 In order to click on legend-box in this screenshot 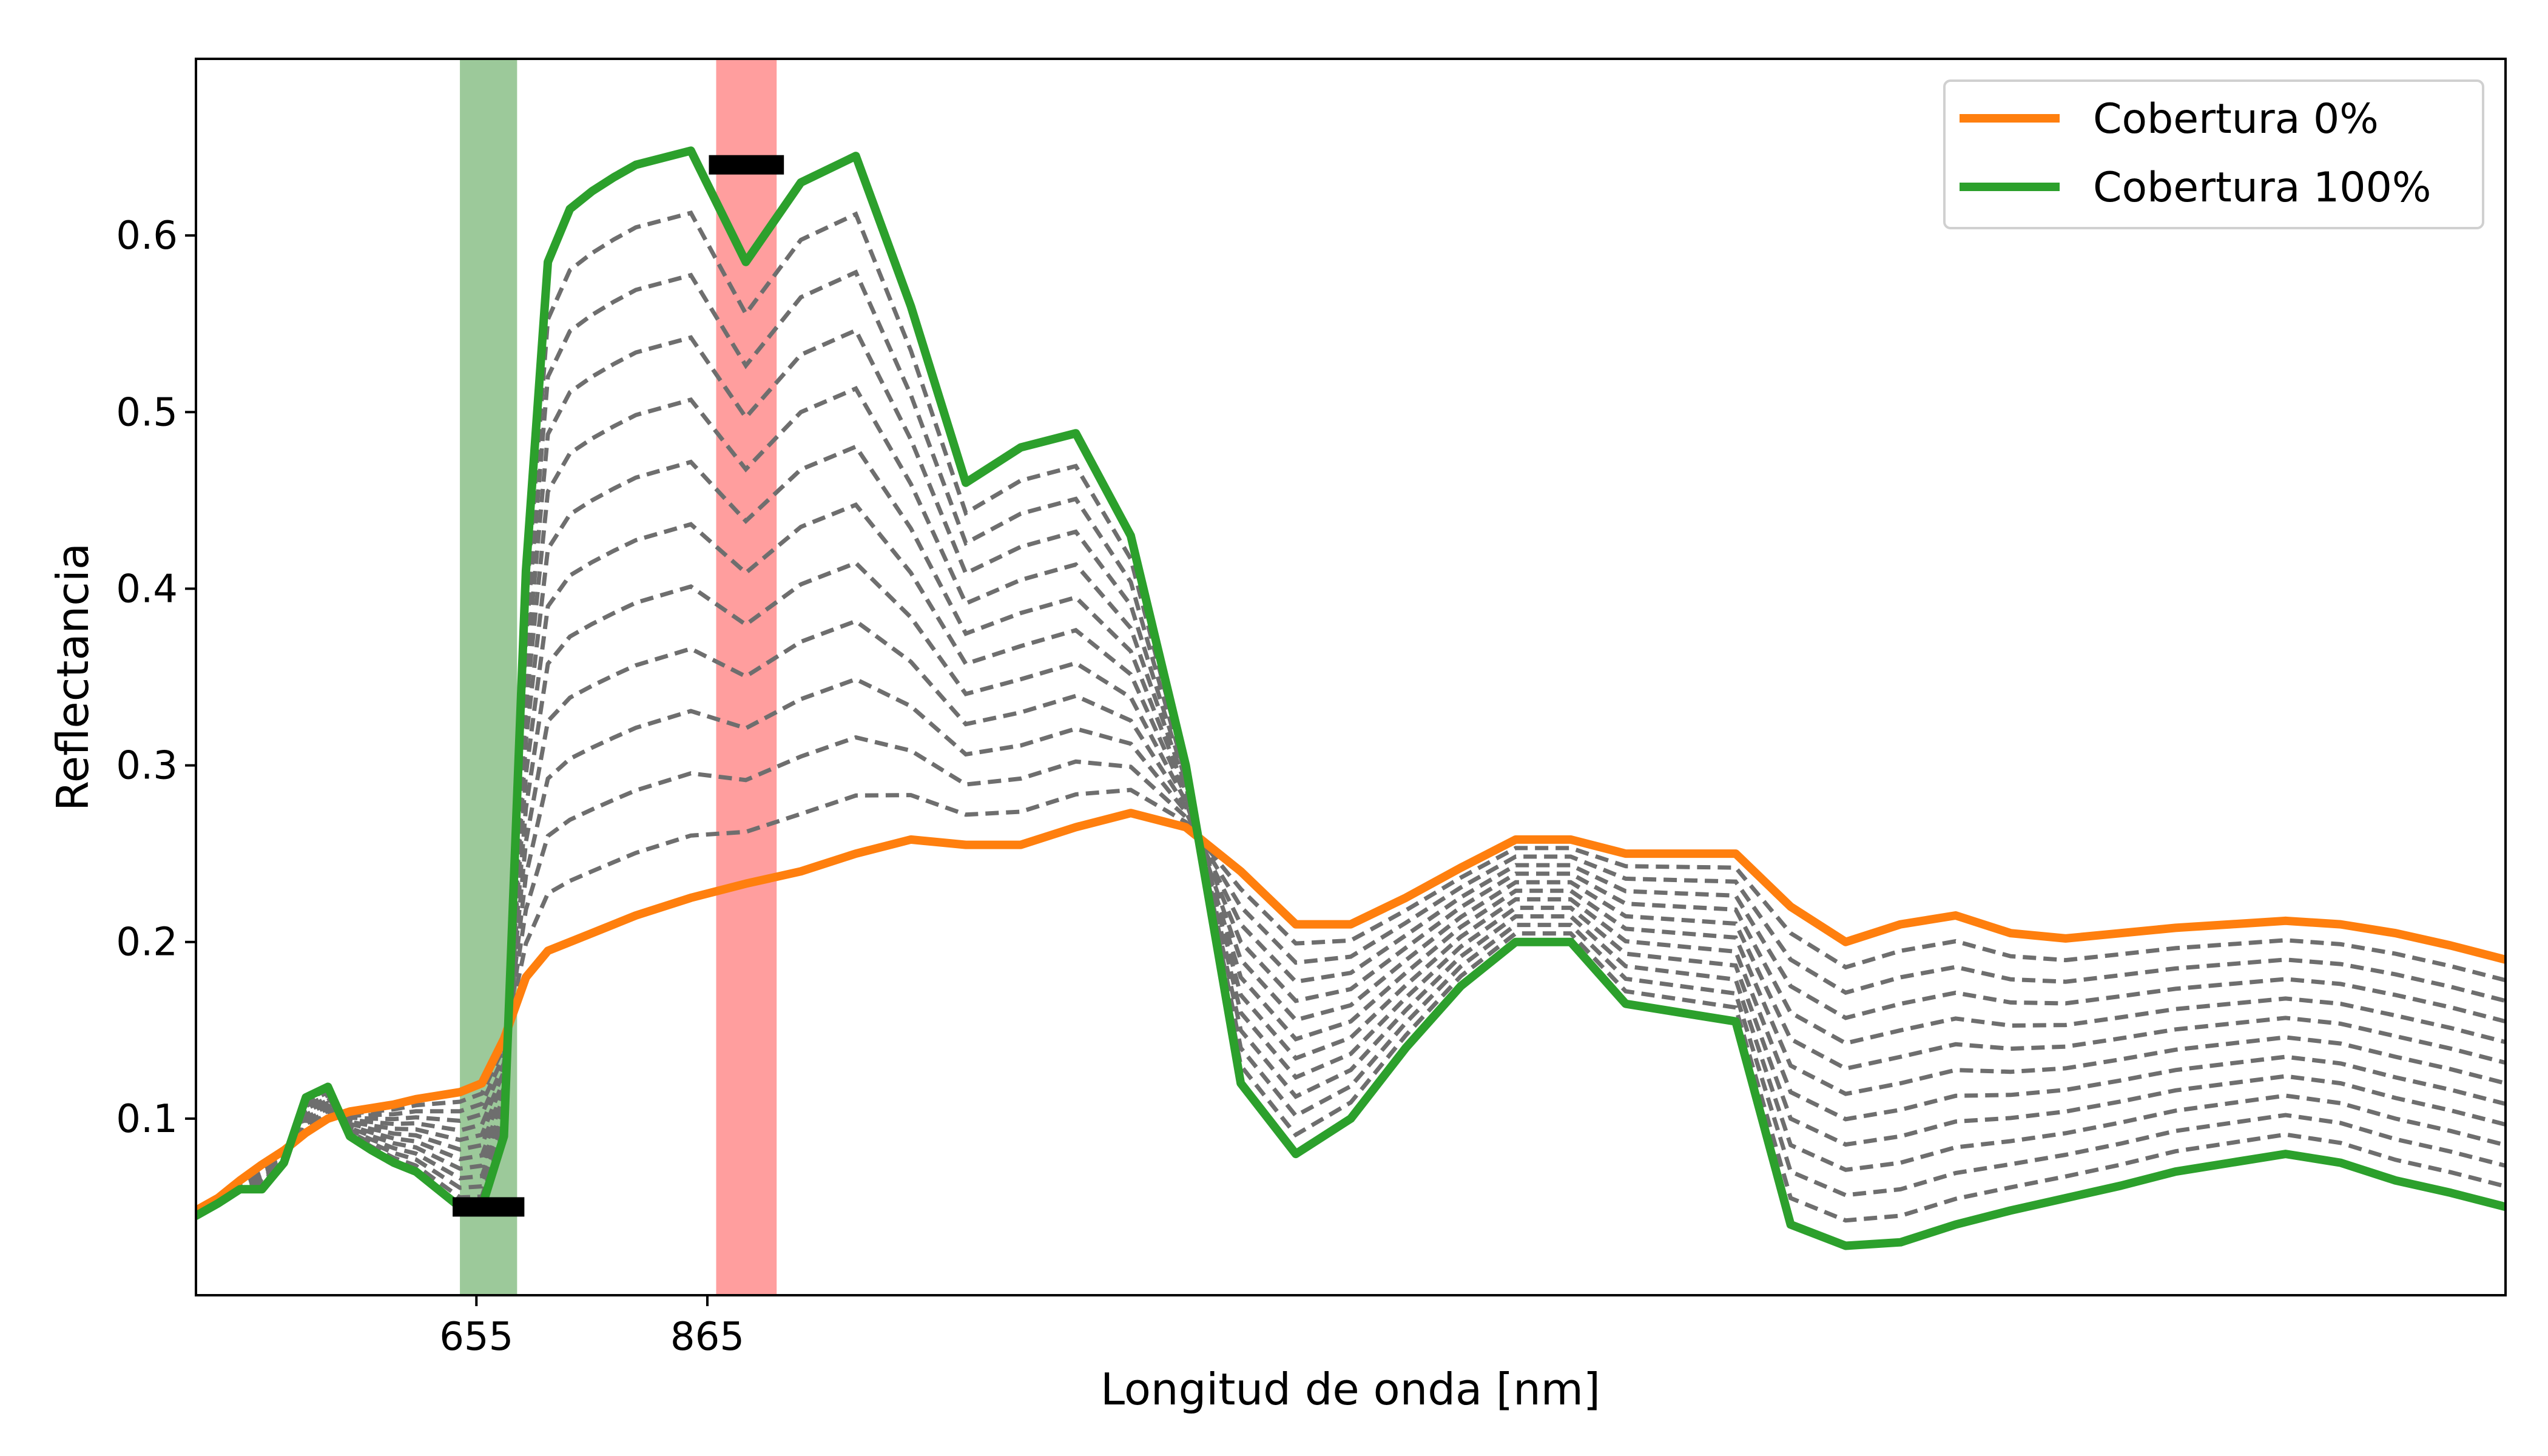, I will do `click(2213, 154)`.